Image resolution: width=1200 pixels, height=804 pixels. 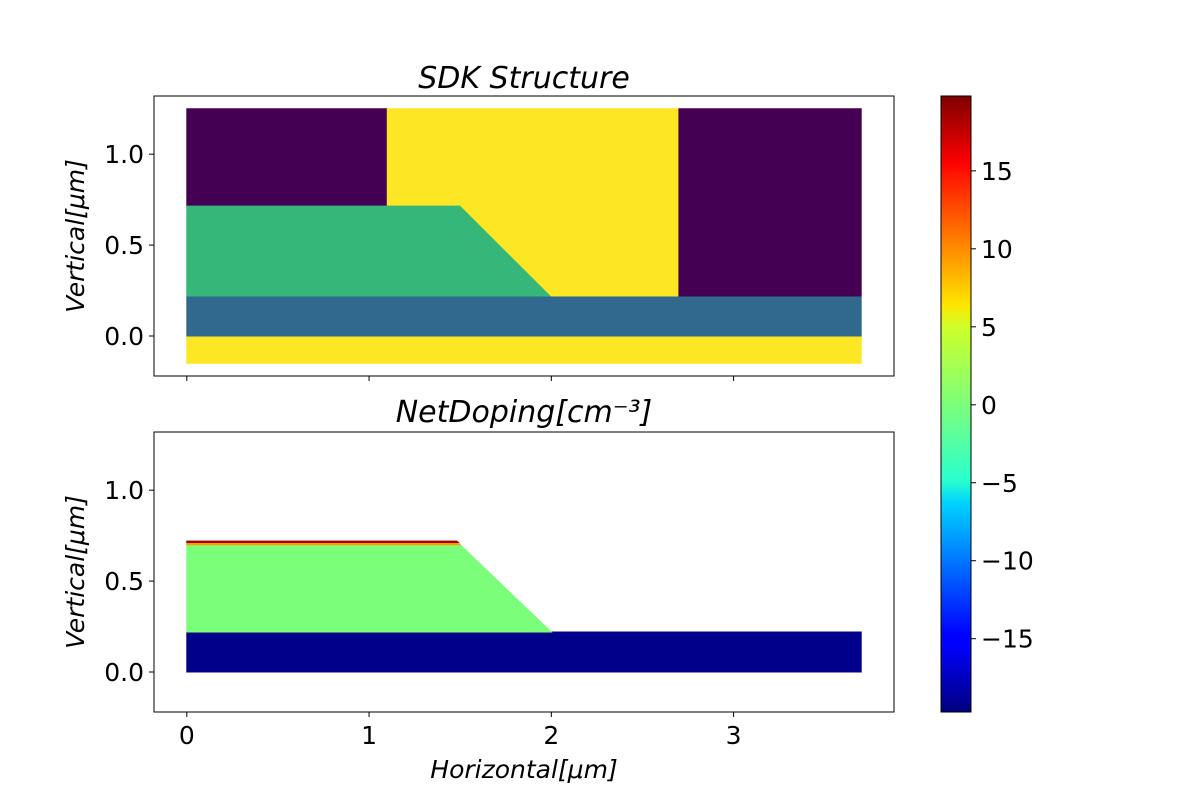 I want to click on ax1-y-tick-label: 0.0, so click(x=124, y=672).